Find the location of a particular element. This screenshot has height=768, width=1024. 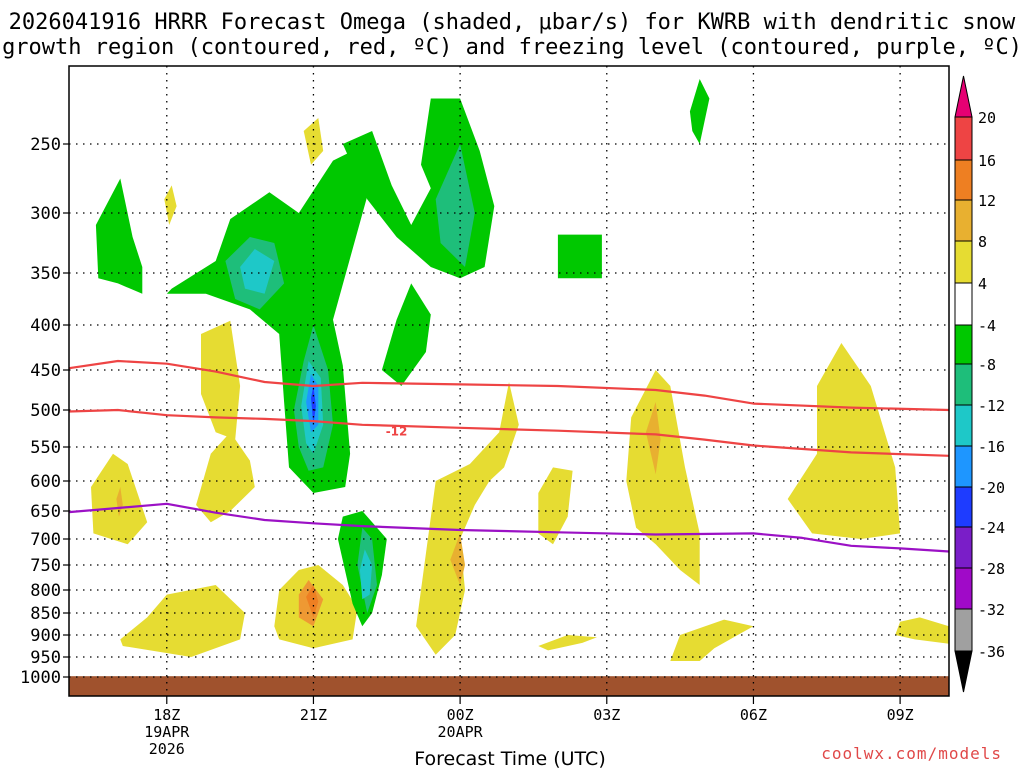

x-axis-title: Forecast Time (UTC) is located at coordinates (509, 758).